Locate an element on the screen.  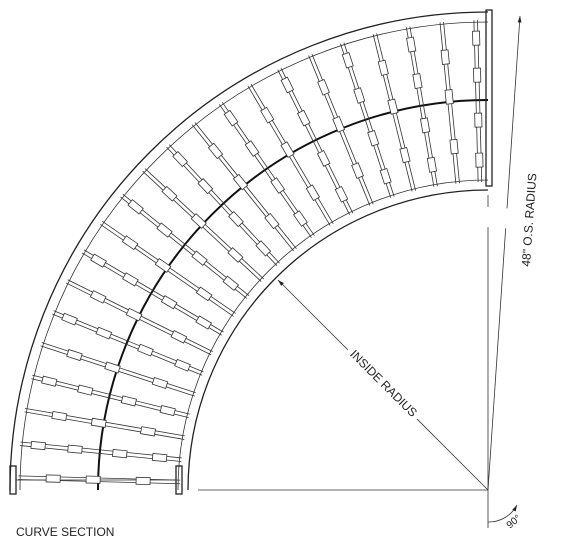
end-plate is located at coordinates (489, 98).